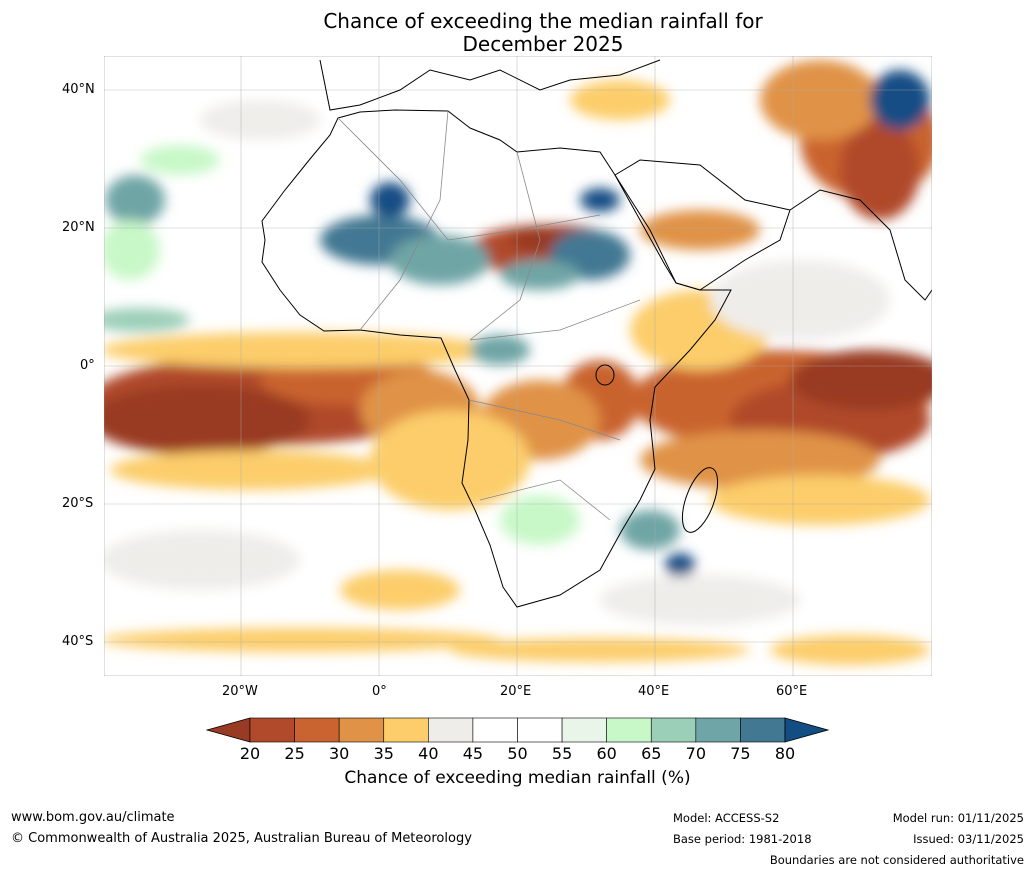 This screenshot has width=1035, height=873. Describe the element at coordinates (87, 365) in the screenshot. I see `lat-tick: 0°` at that location.